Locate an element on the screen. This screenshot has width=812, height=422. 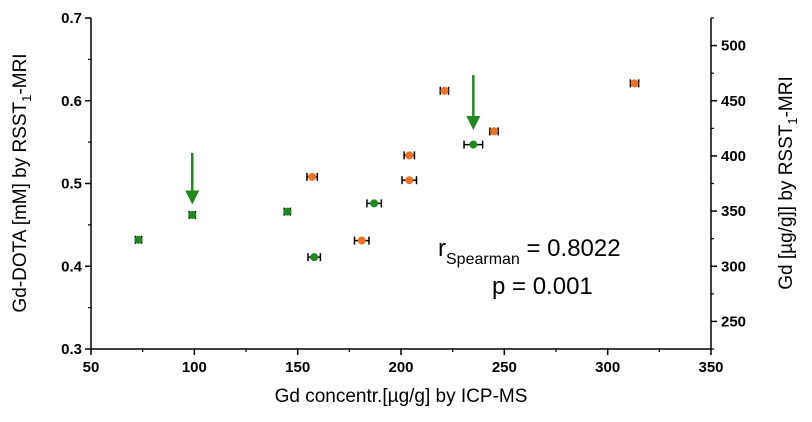
y-axis-right-title: Gd [µg/g]] by RSST1-MRI is located at coordinates (788, 183).